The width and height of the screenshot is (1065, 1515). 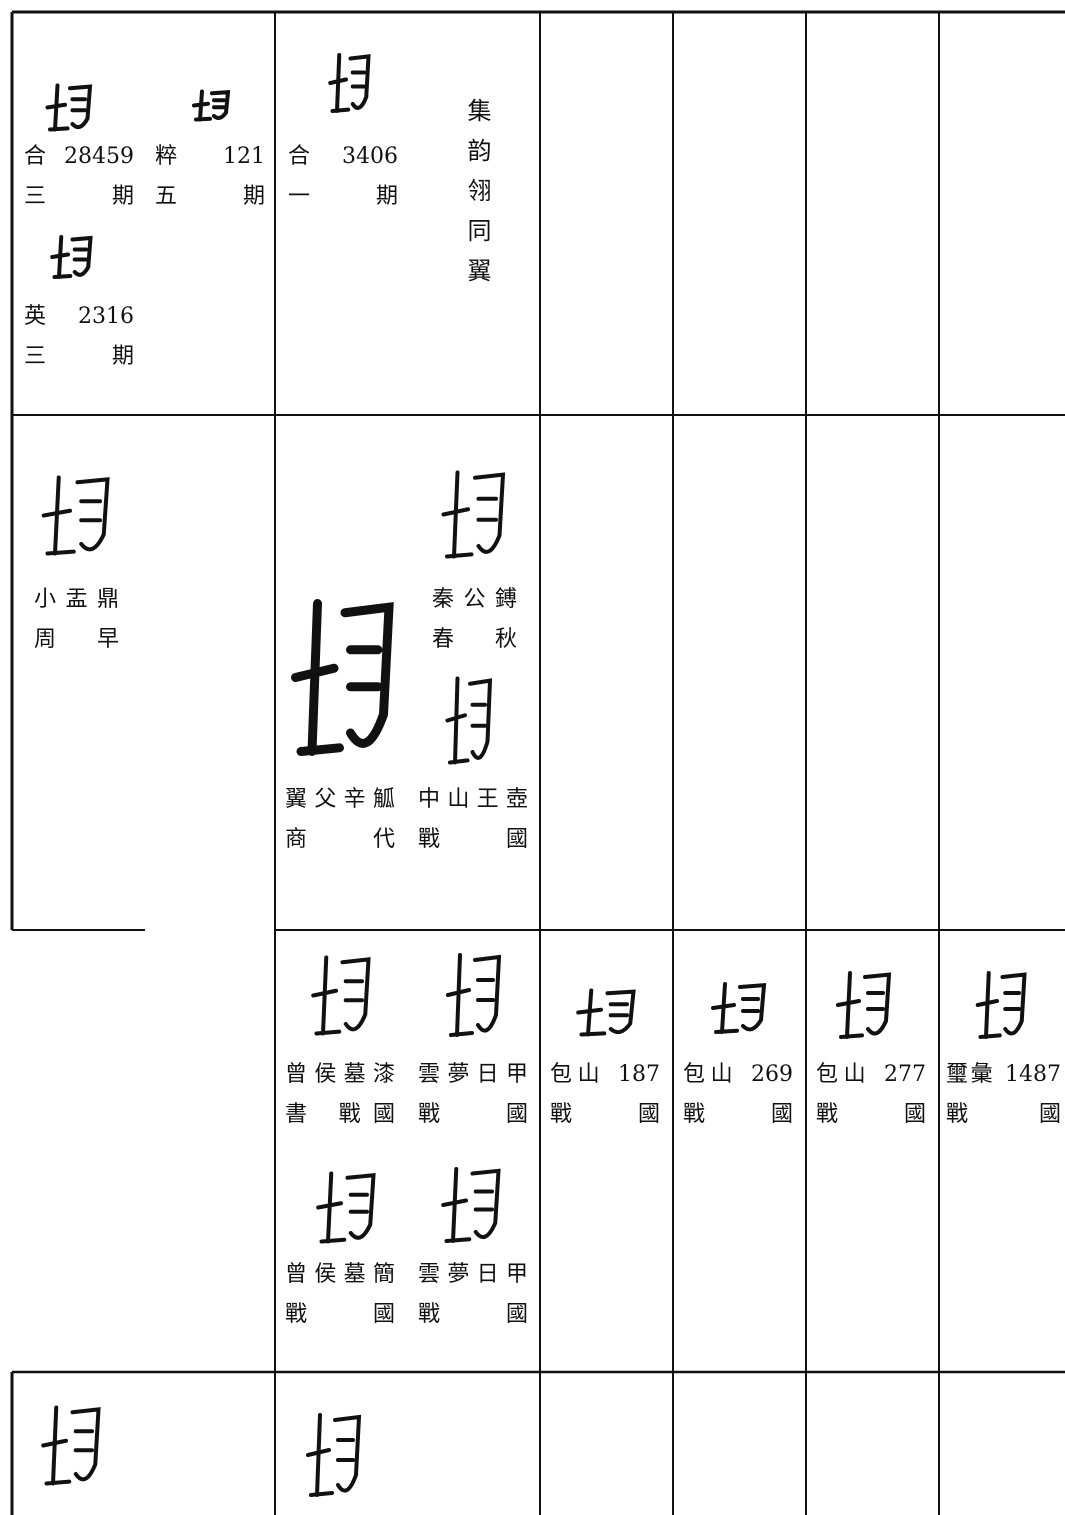 I want to click on period-label: 書 戰國, so click(x=340, y=1114).